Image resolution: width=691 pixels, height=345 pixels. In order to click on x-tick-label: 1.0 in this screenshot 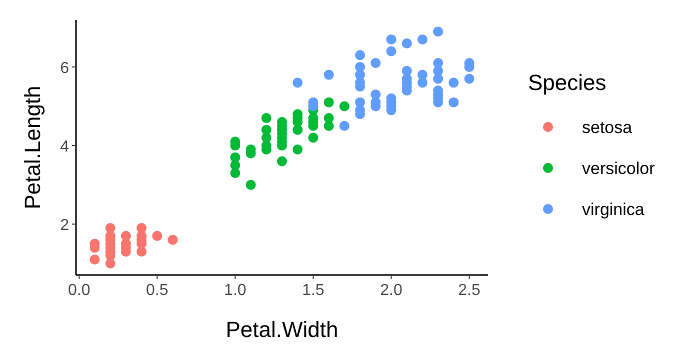, I will do `click(235, 290)`.